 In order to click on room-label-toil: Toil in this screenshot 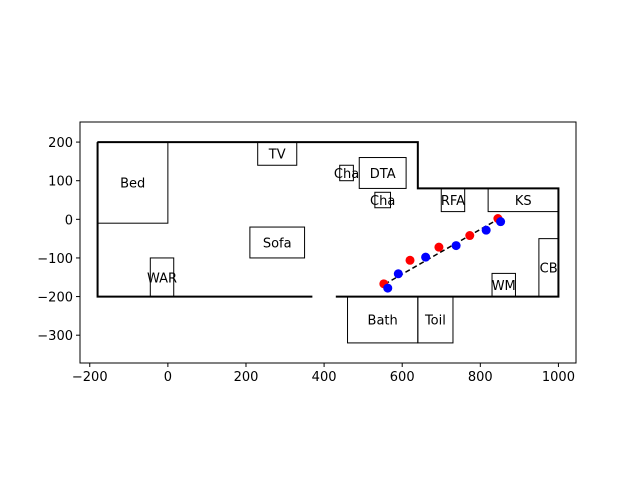, I will do `click(435, 321)`.